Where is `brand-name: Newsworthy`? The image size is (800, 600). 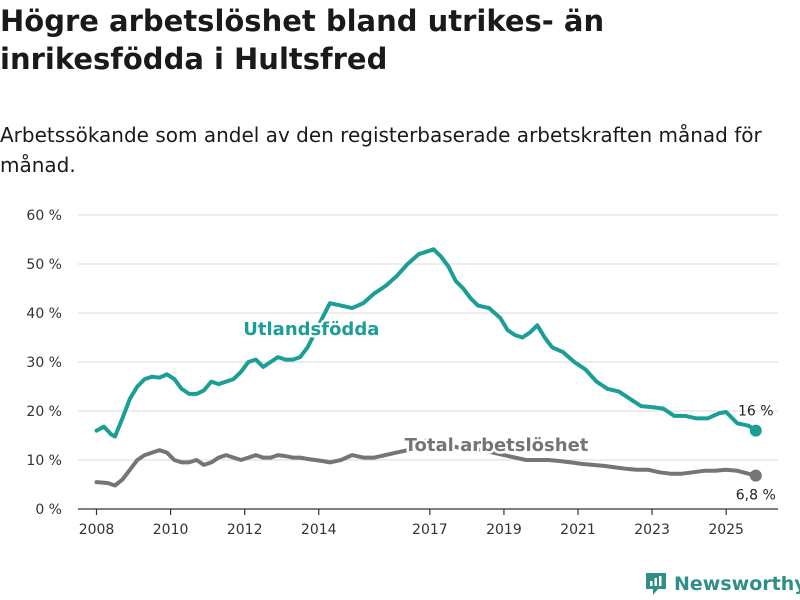
brand-name: Newsworthy is located at coordinates (737, 584).